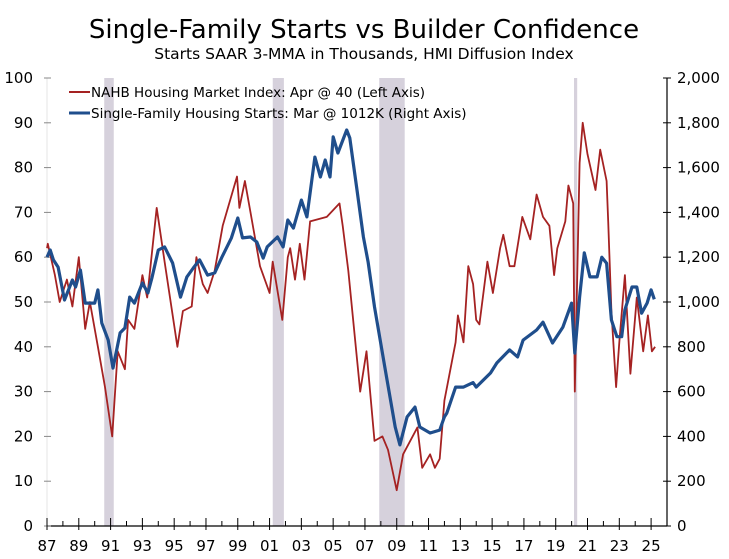 Image resolution: width=729 pixels, height=559 pixels. What do you see at coordinates (428, 546) in the screenshot?
I see `x-tick-label: 11` at bounding box center [428, 546].